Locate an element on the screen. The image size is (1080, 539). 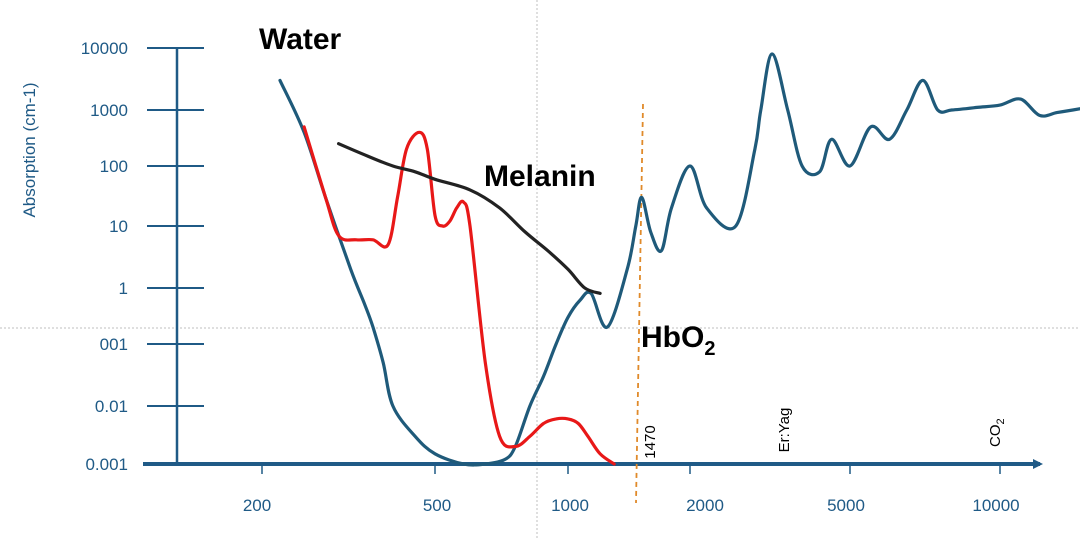
y-tick-label: 0.01 is located at coordinates (111, 406).